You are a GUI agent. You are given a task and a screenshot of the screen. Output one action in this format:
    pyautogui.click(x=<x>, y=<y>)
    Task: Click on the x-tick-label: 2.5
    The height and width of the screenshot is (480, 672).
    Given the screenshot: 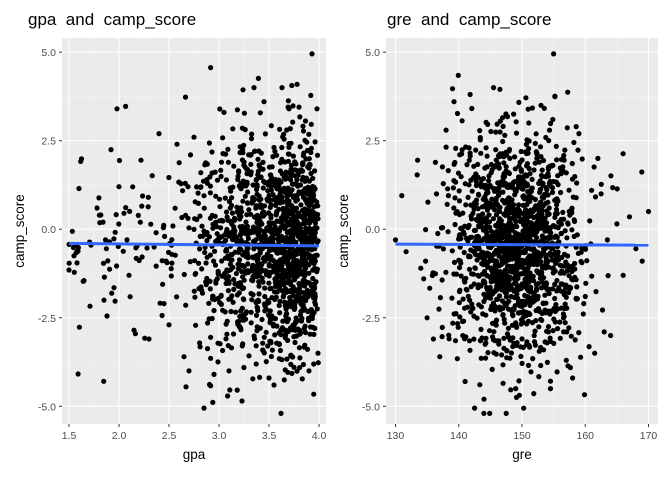 What is the action you would take?
    pyautogui.click(x=169, y=436)
    